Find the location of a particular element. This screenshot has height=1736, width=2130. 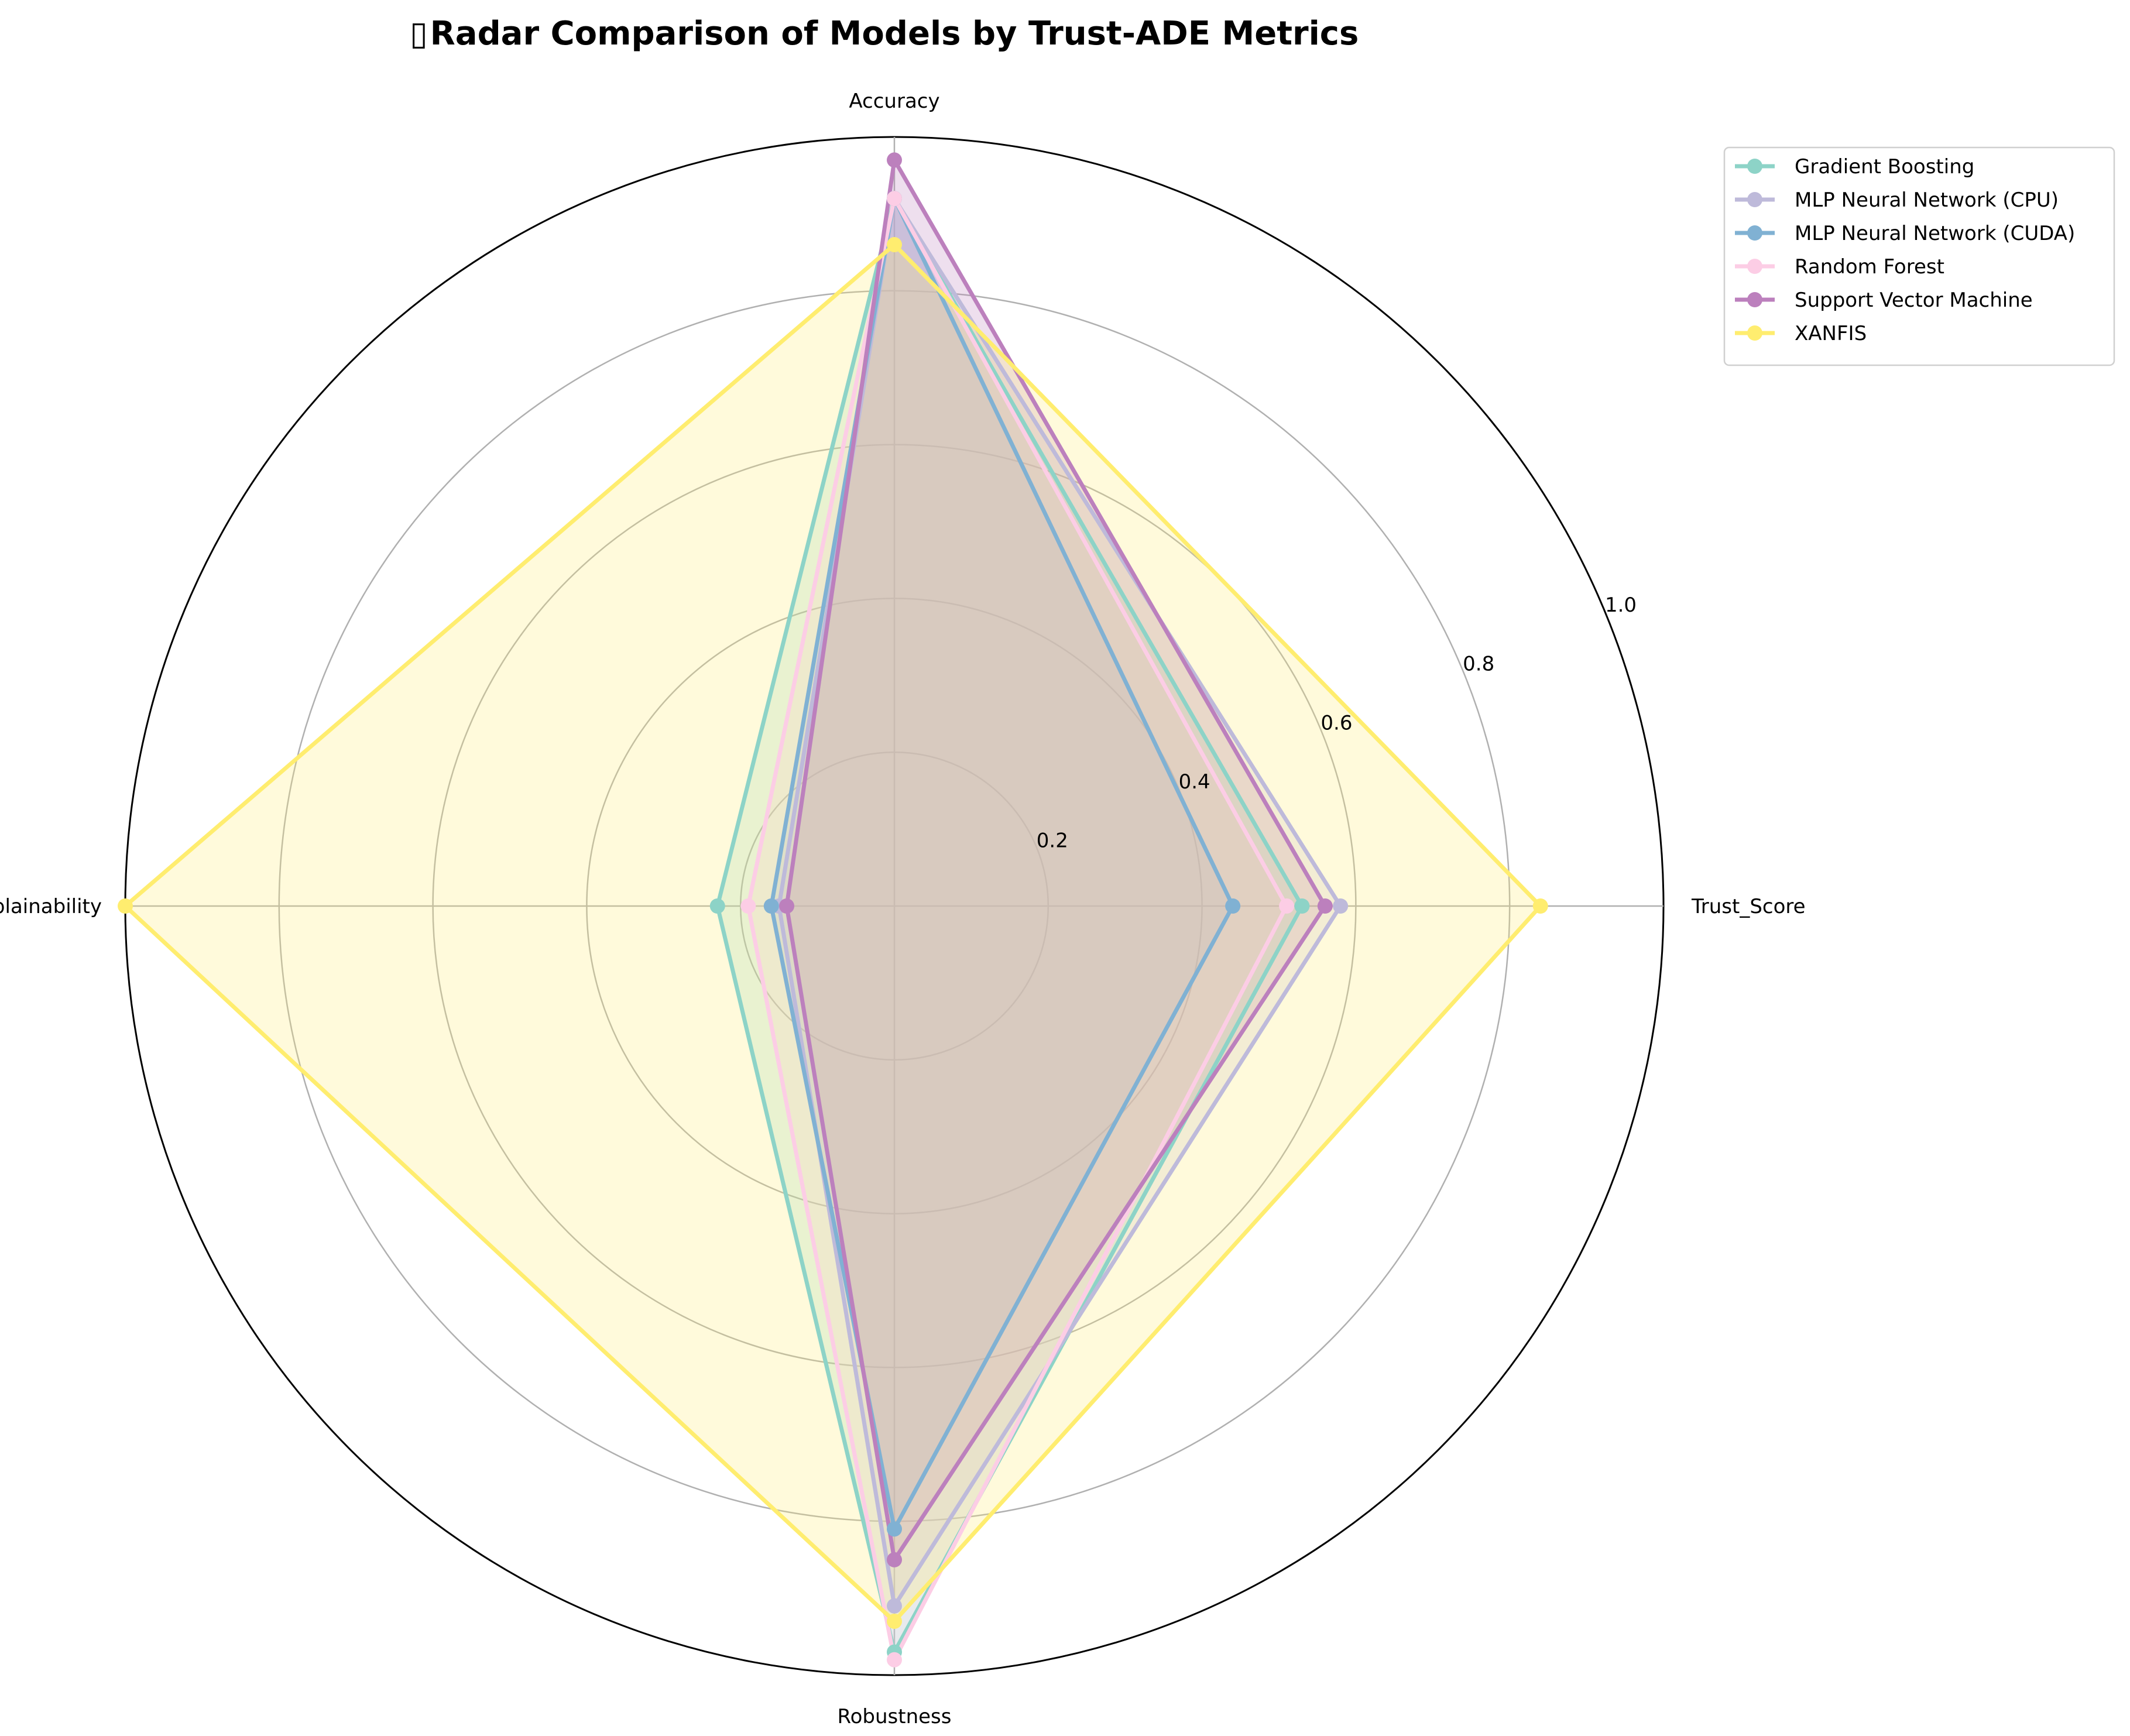

legend-label: Gradient Boosting is located at coordinates (1884, 167).